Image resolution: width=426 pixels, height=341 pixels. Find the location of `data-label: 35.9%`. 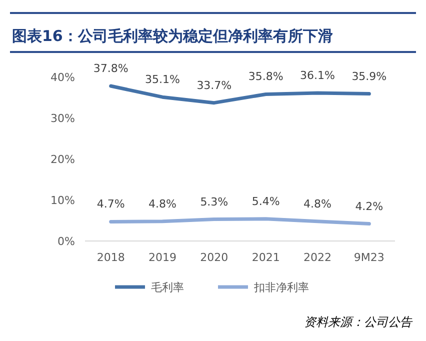

data-label: 35.9% is located at coordinates (369, 76).